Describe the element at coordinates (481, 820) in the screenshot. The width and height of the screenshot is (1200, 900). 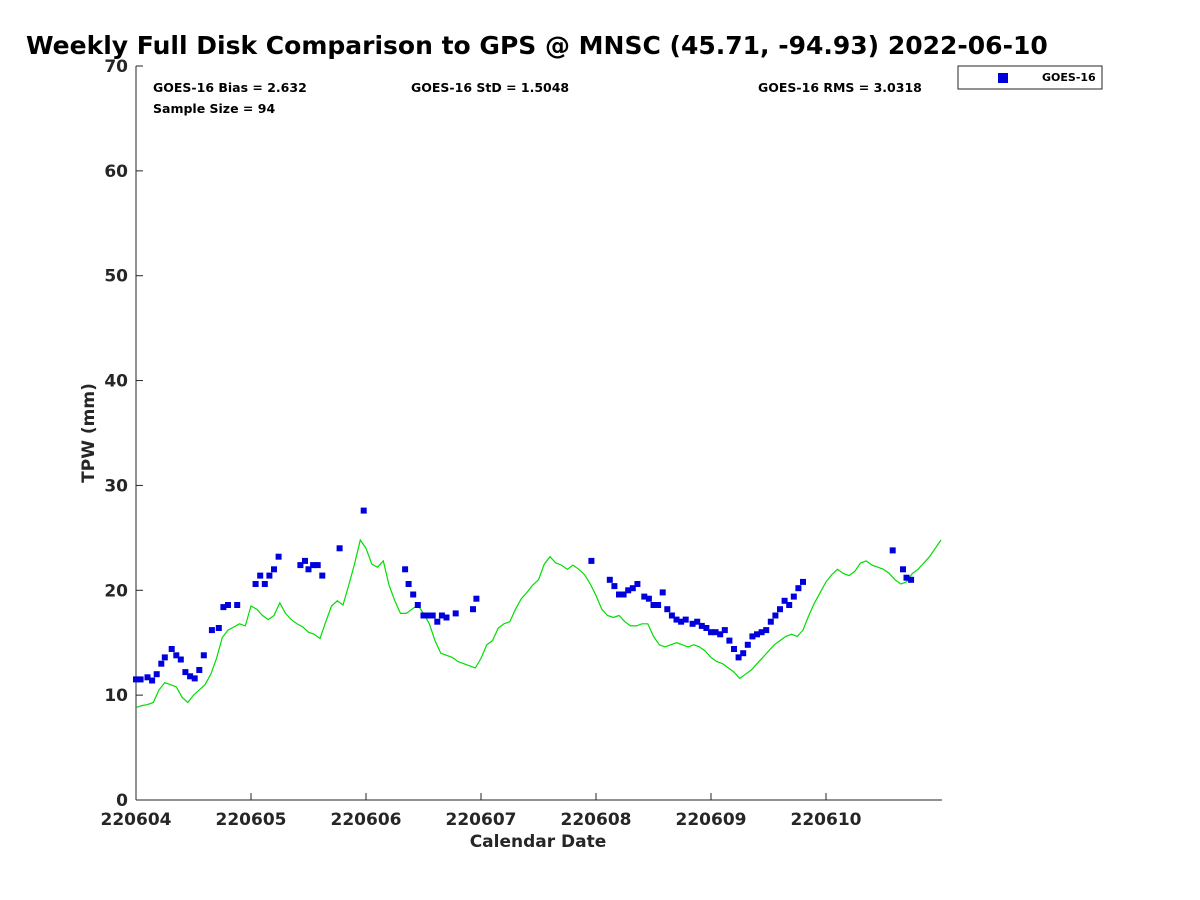
I see `x-tick-label: 220607` at that location.